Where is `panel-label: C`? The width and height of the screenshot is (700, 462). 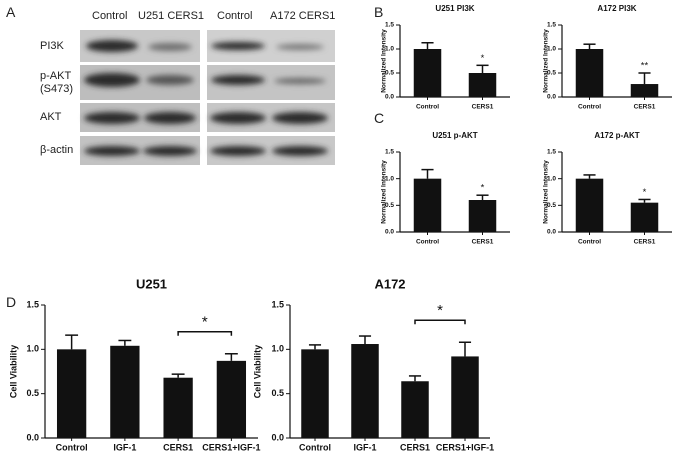
panel-label: C is located at coordinates (379, 118).